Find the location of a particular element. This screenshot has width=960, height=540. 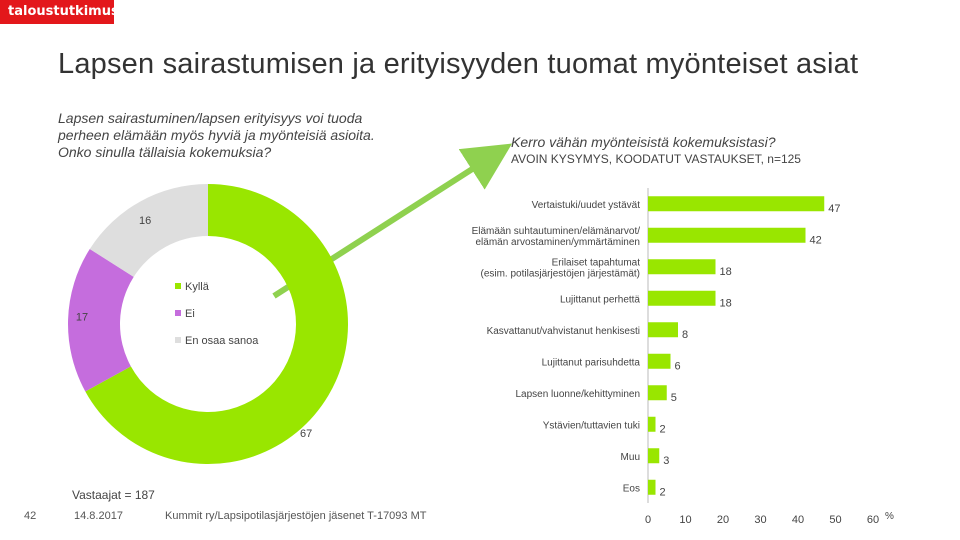

donut-value-label: 17 is located at coordinates (82, 317).